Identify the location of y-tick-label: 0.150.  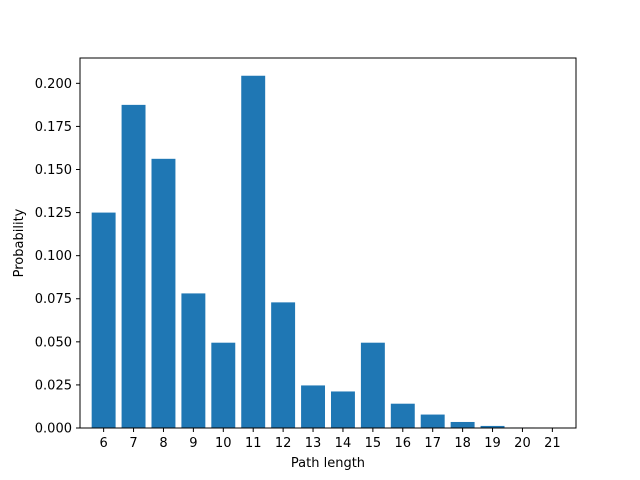
(53, 170).